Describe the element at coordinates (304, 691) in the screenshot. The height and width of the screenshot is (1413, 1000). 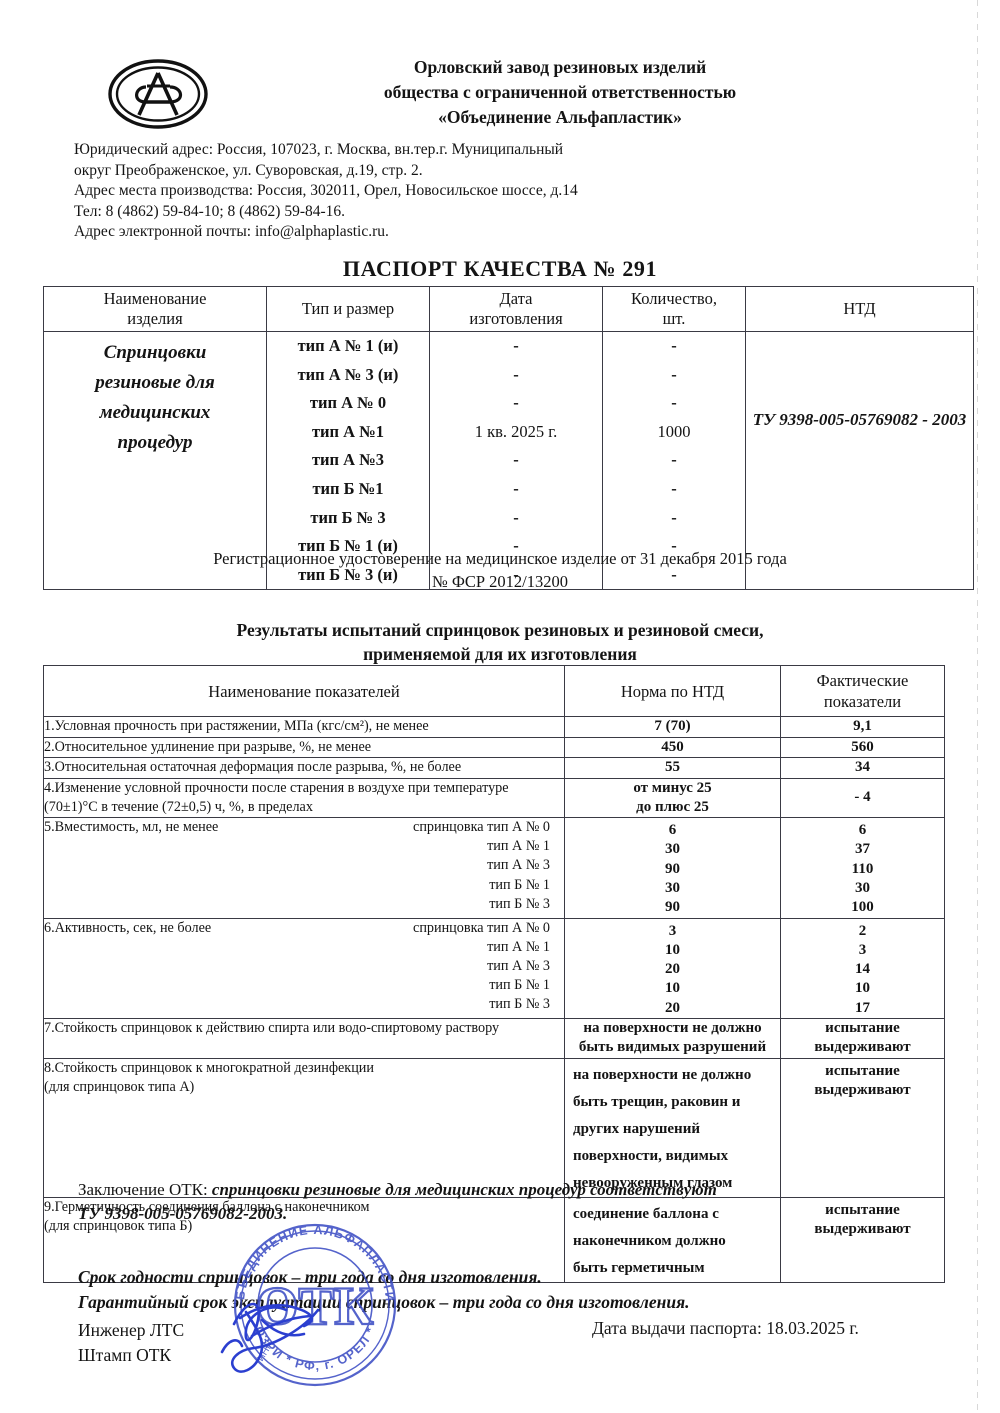
I see `col-header-parameter: Наименование показателей` at that location.